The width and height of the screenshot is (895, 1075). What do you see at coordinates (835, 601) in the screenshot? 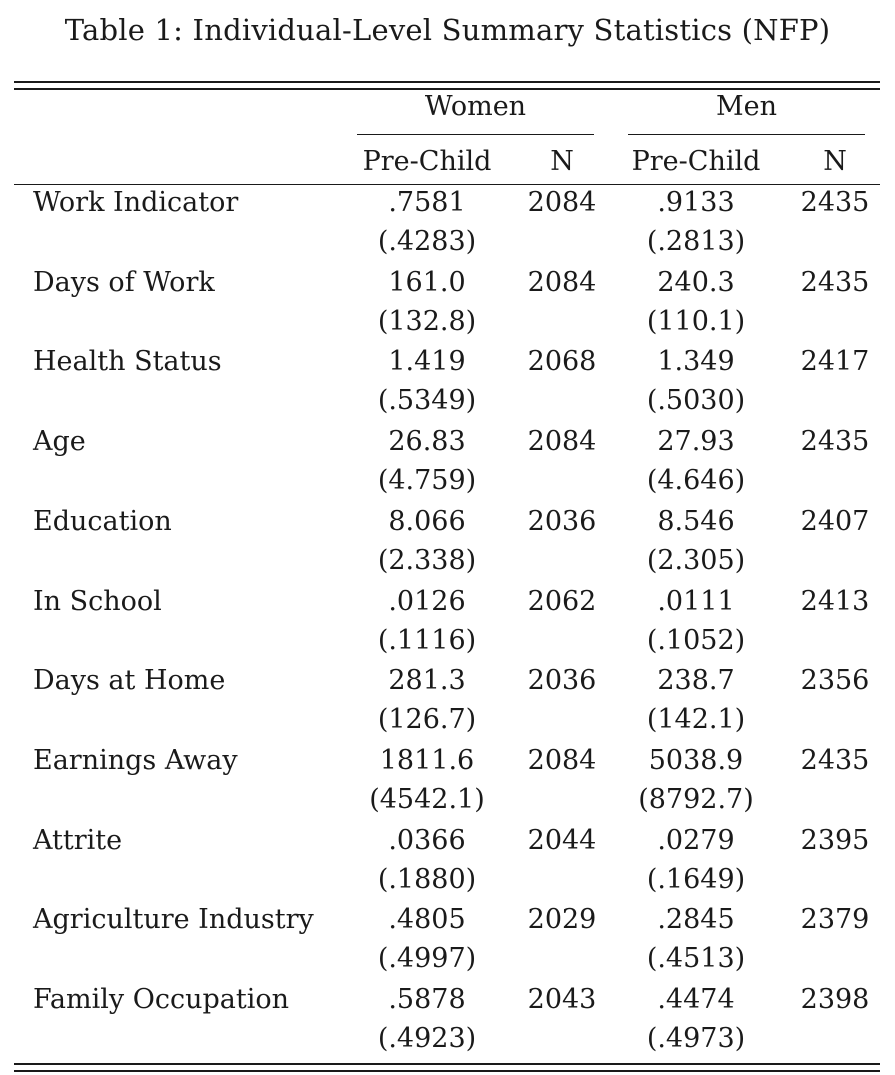
I see `cell-men-n: 2413` at bounding box center [835, 601].